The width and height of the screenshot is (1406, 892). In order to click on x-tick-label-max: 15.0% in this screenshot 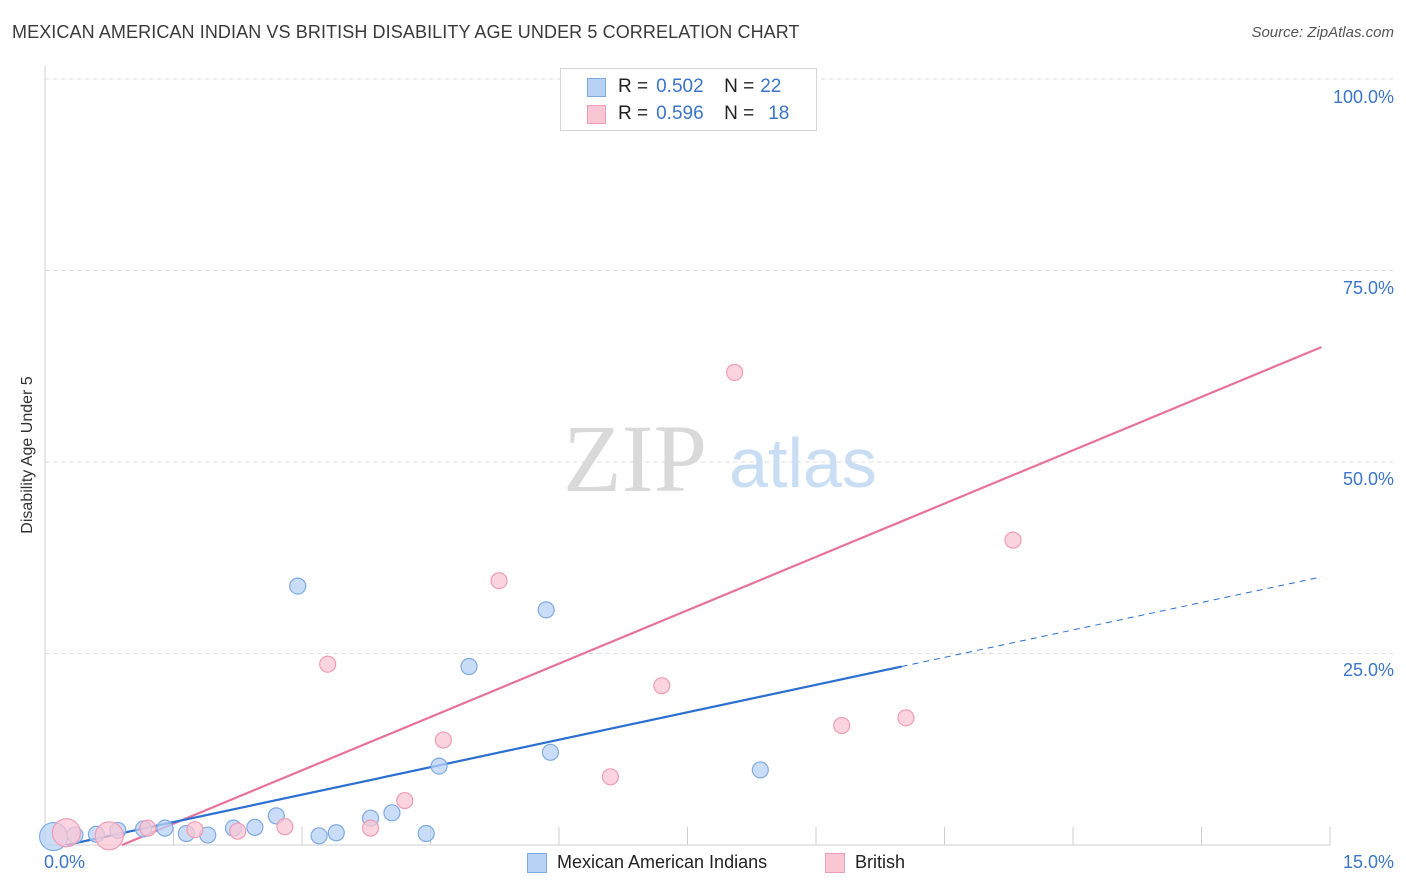, I will do `click(1368, 862)`.